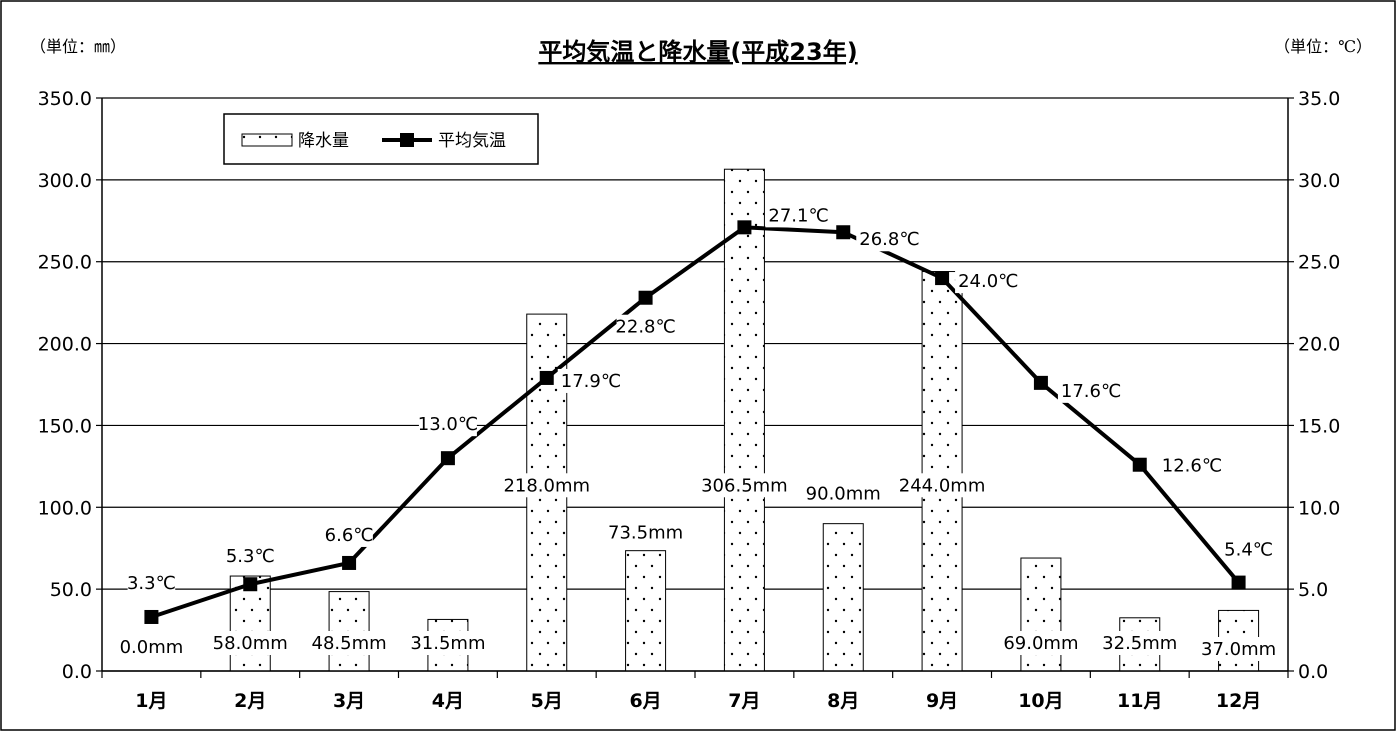 The width and height of the screenshot is (1396, 731). What do you see at coordinates (1139, 701) in the screenshot?
I see `x-tick-label: 11月` at bounding box center [1139, 701].